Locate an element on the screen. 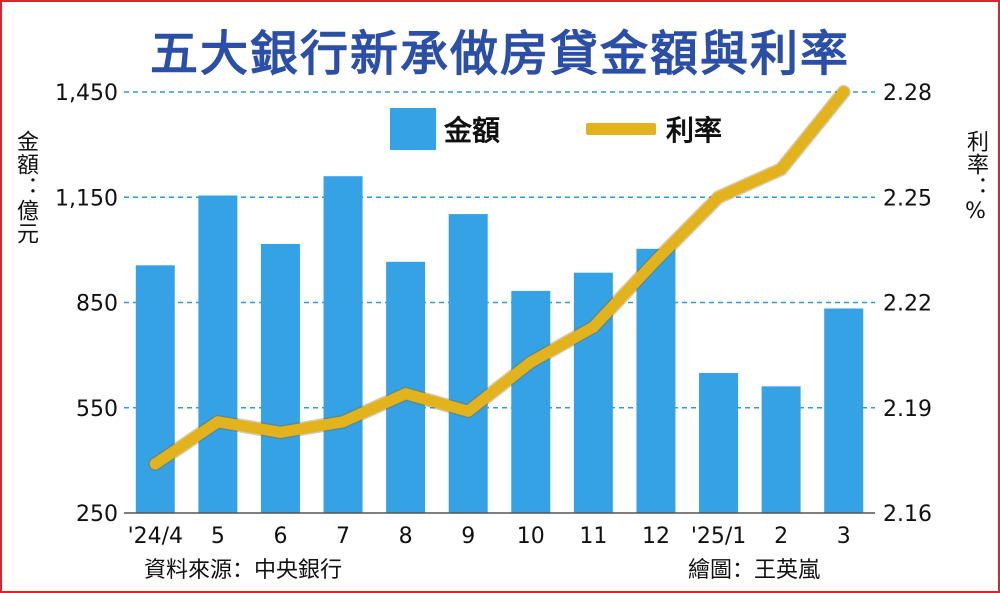 Image resolution: width=1000 pixels, height=593 pixels. x-tick-label: 3 is located at coordinates (844, 536).